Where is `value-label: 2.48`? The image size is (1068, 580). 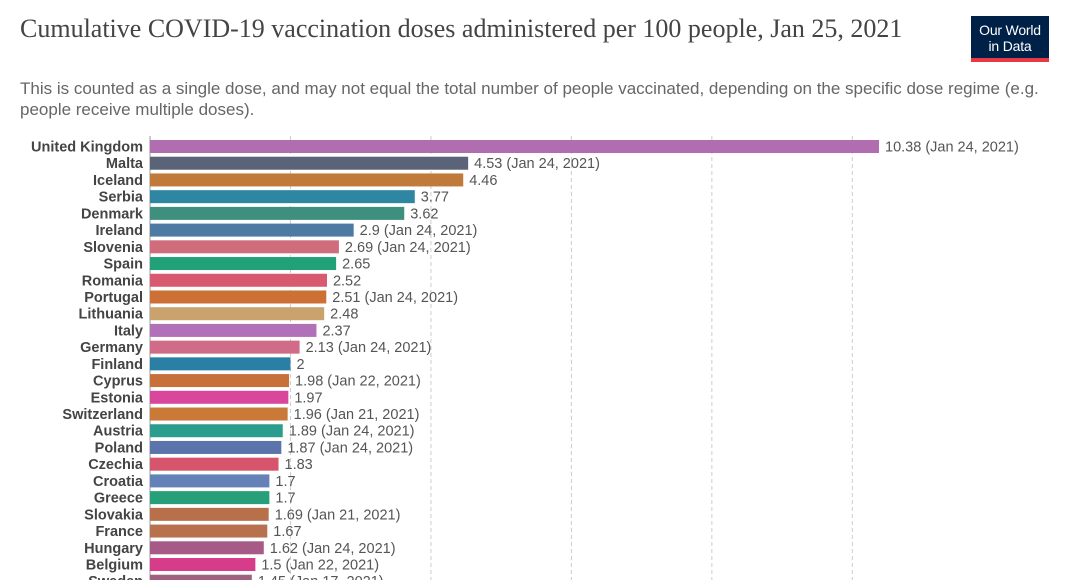
value-label: 2.48 is located at coordinates (344, 315).